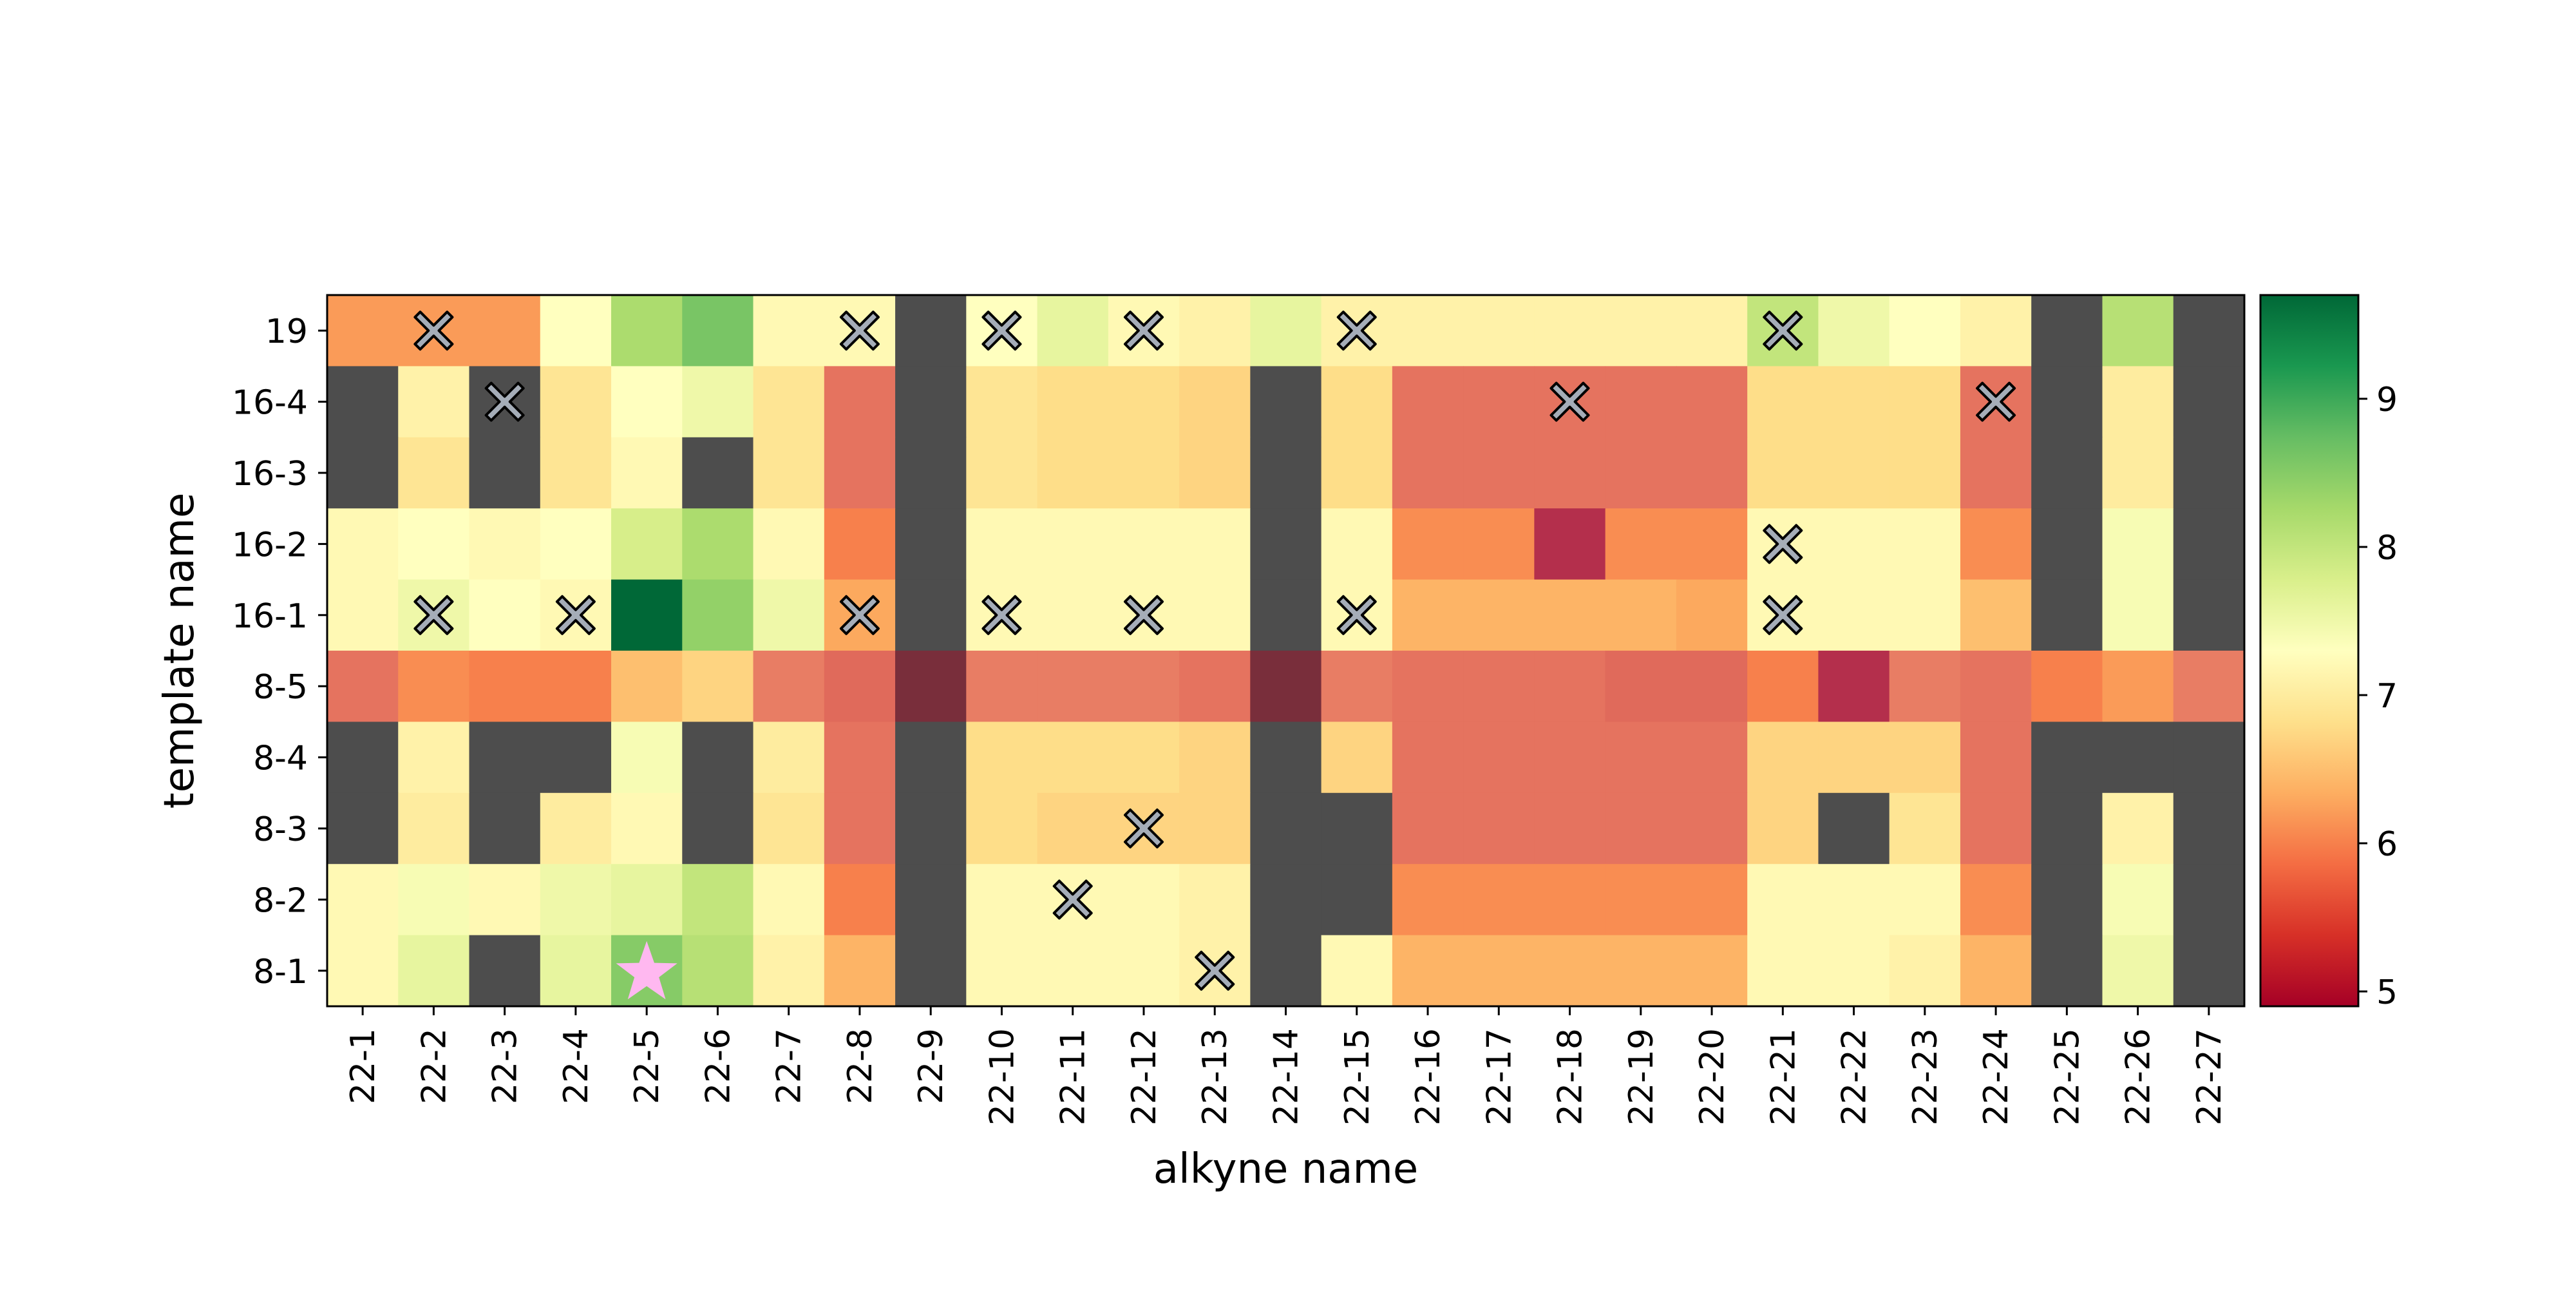 The image size is (2576, 1291). Describe the element at coordinates (2138, 1076) in the screenshot. I see `x-tick-label: 22-26` at that location.